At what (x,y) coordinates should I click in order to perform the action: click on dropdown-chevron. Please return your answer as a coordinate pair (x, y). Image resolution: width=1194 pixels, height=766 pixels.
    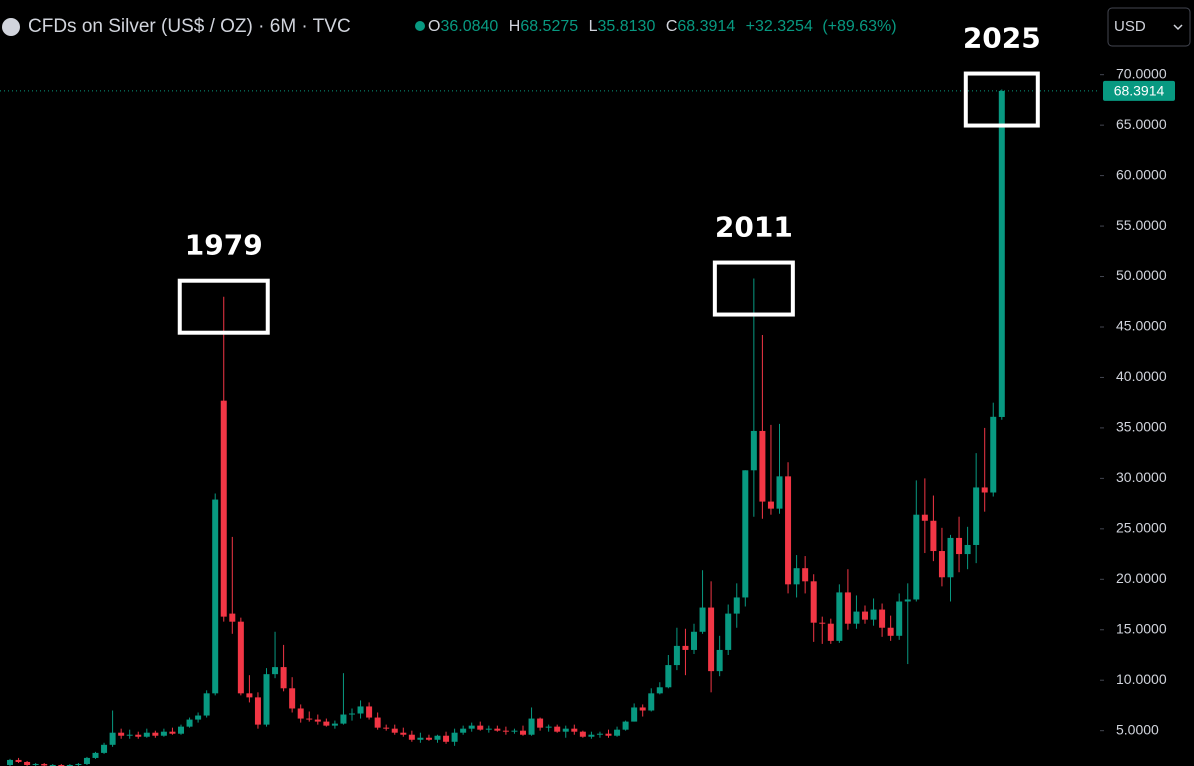
    Looking at the image, I should click on (1178, 27).